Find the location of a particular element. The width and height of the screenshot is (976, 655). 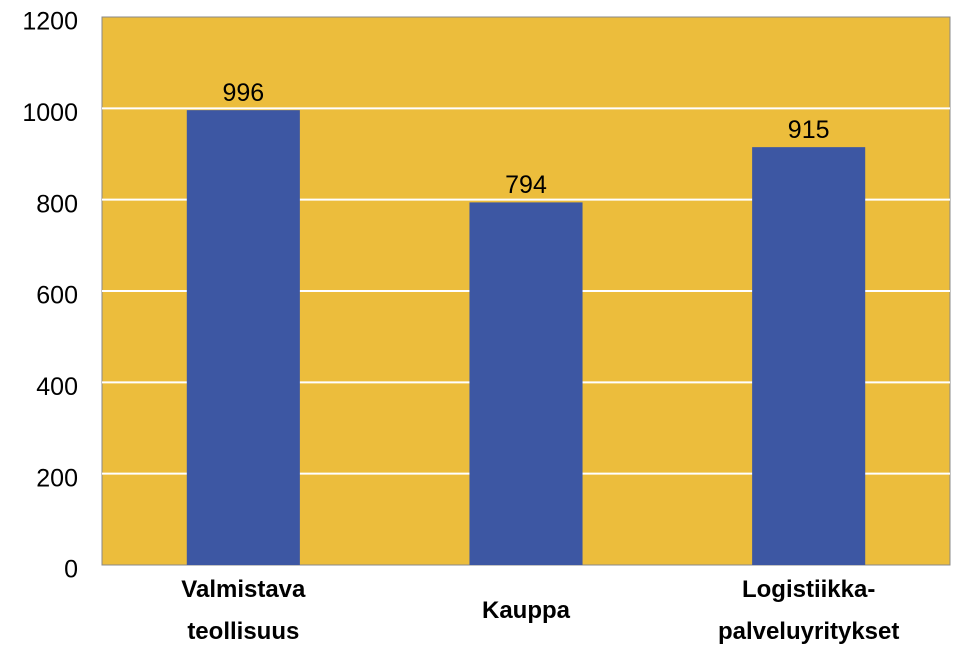

y-tick-label: 1000 is located at coordinates (50, 113).